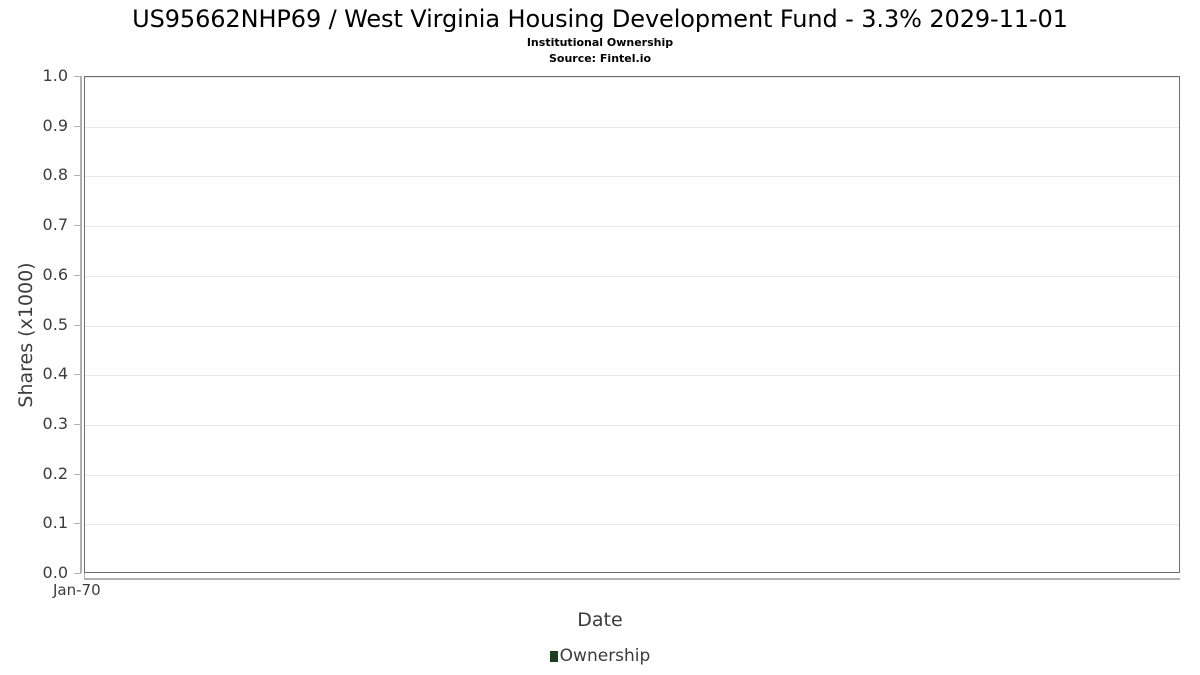 The width and height of the screenshot is (1200, 675). I want to click on chart-legend: Ownership, so click(600, 656).